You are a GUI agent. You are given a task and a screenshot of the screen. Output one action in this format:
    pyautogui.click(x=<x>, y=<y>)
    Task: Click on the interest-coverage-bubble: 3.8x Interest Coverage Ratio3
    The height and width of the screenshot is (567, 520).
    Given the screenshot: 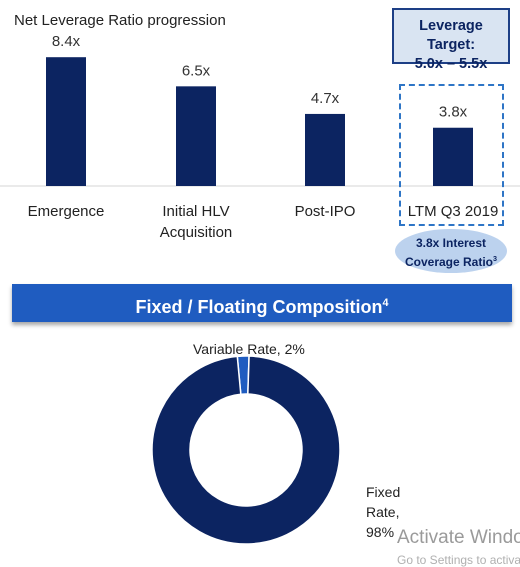 What is the action you would take?
    pyautogui.click(x=451, y=251)
    